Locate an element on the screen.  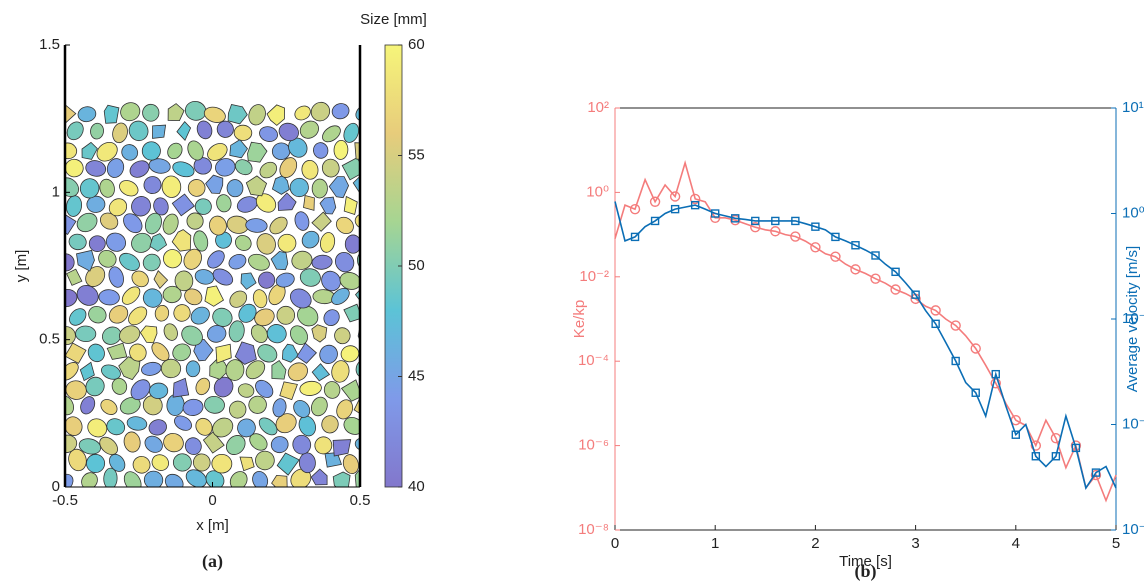
y-axis-label: Ke/kp is located at coordinates (579, 319).